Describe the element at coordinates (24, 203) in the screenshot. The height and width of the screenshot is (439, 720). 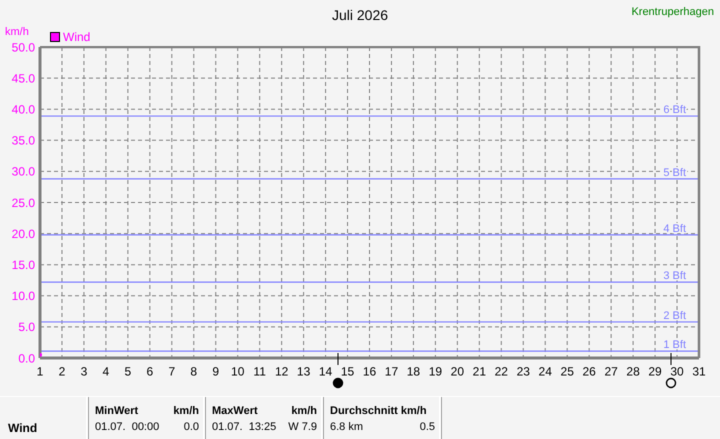
I see `y-tick-label: 25.0` at that location.